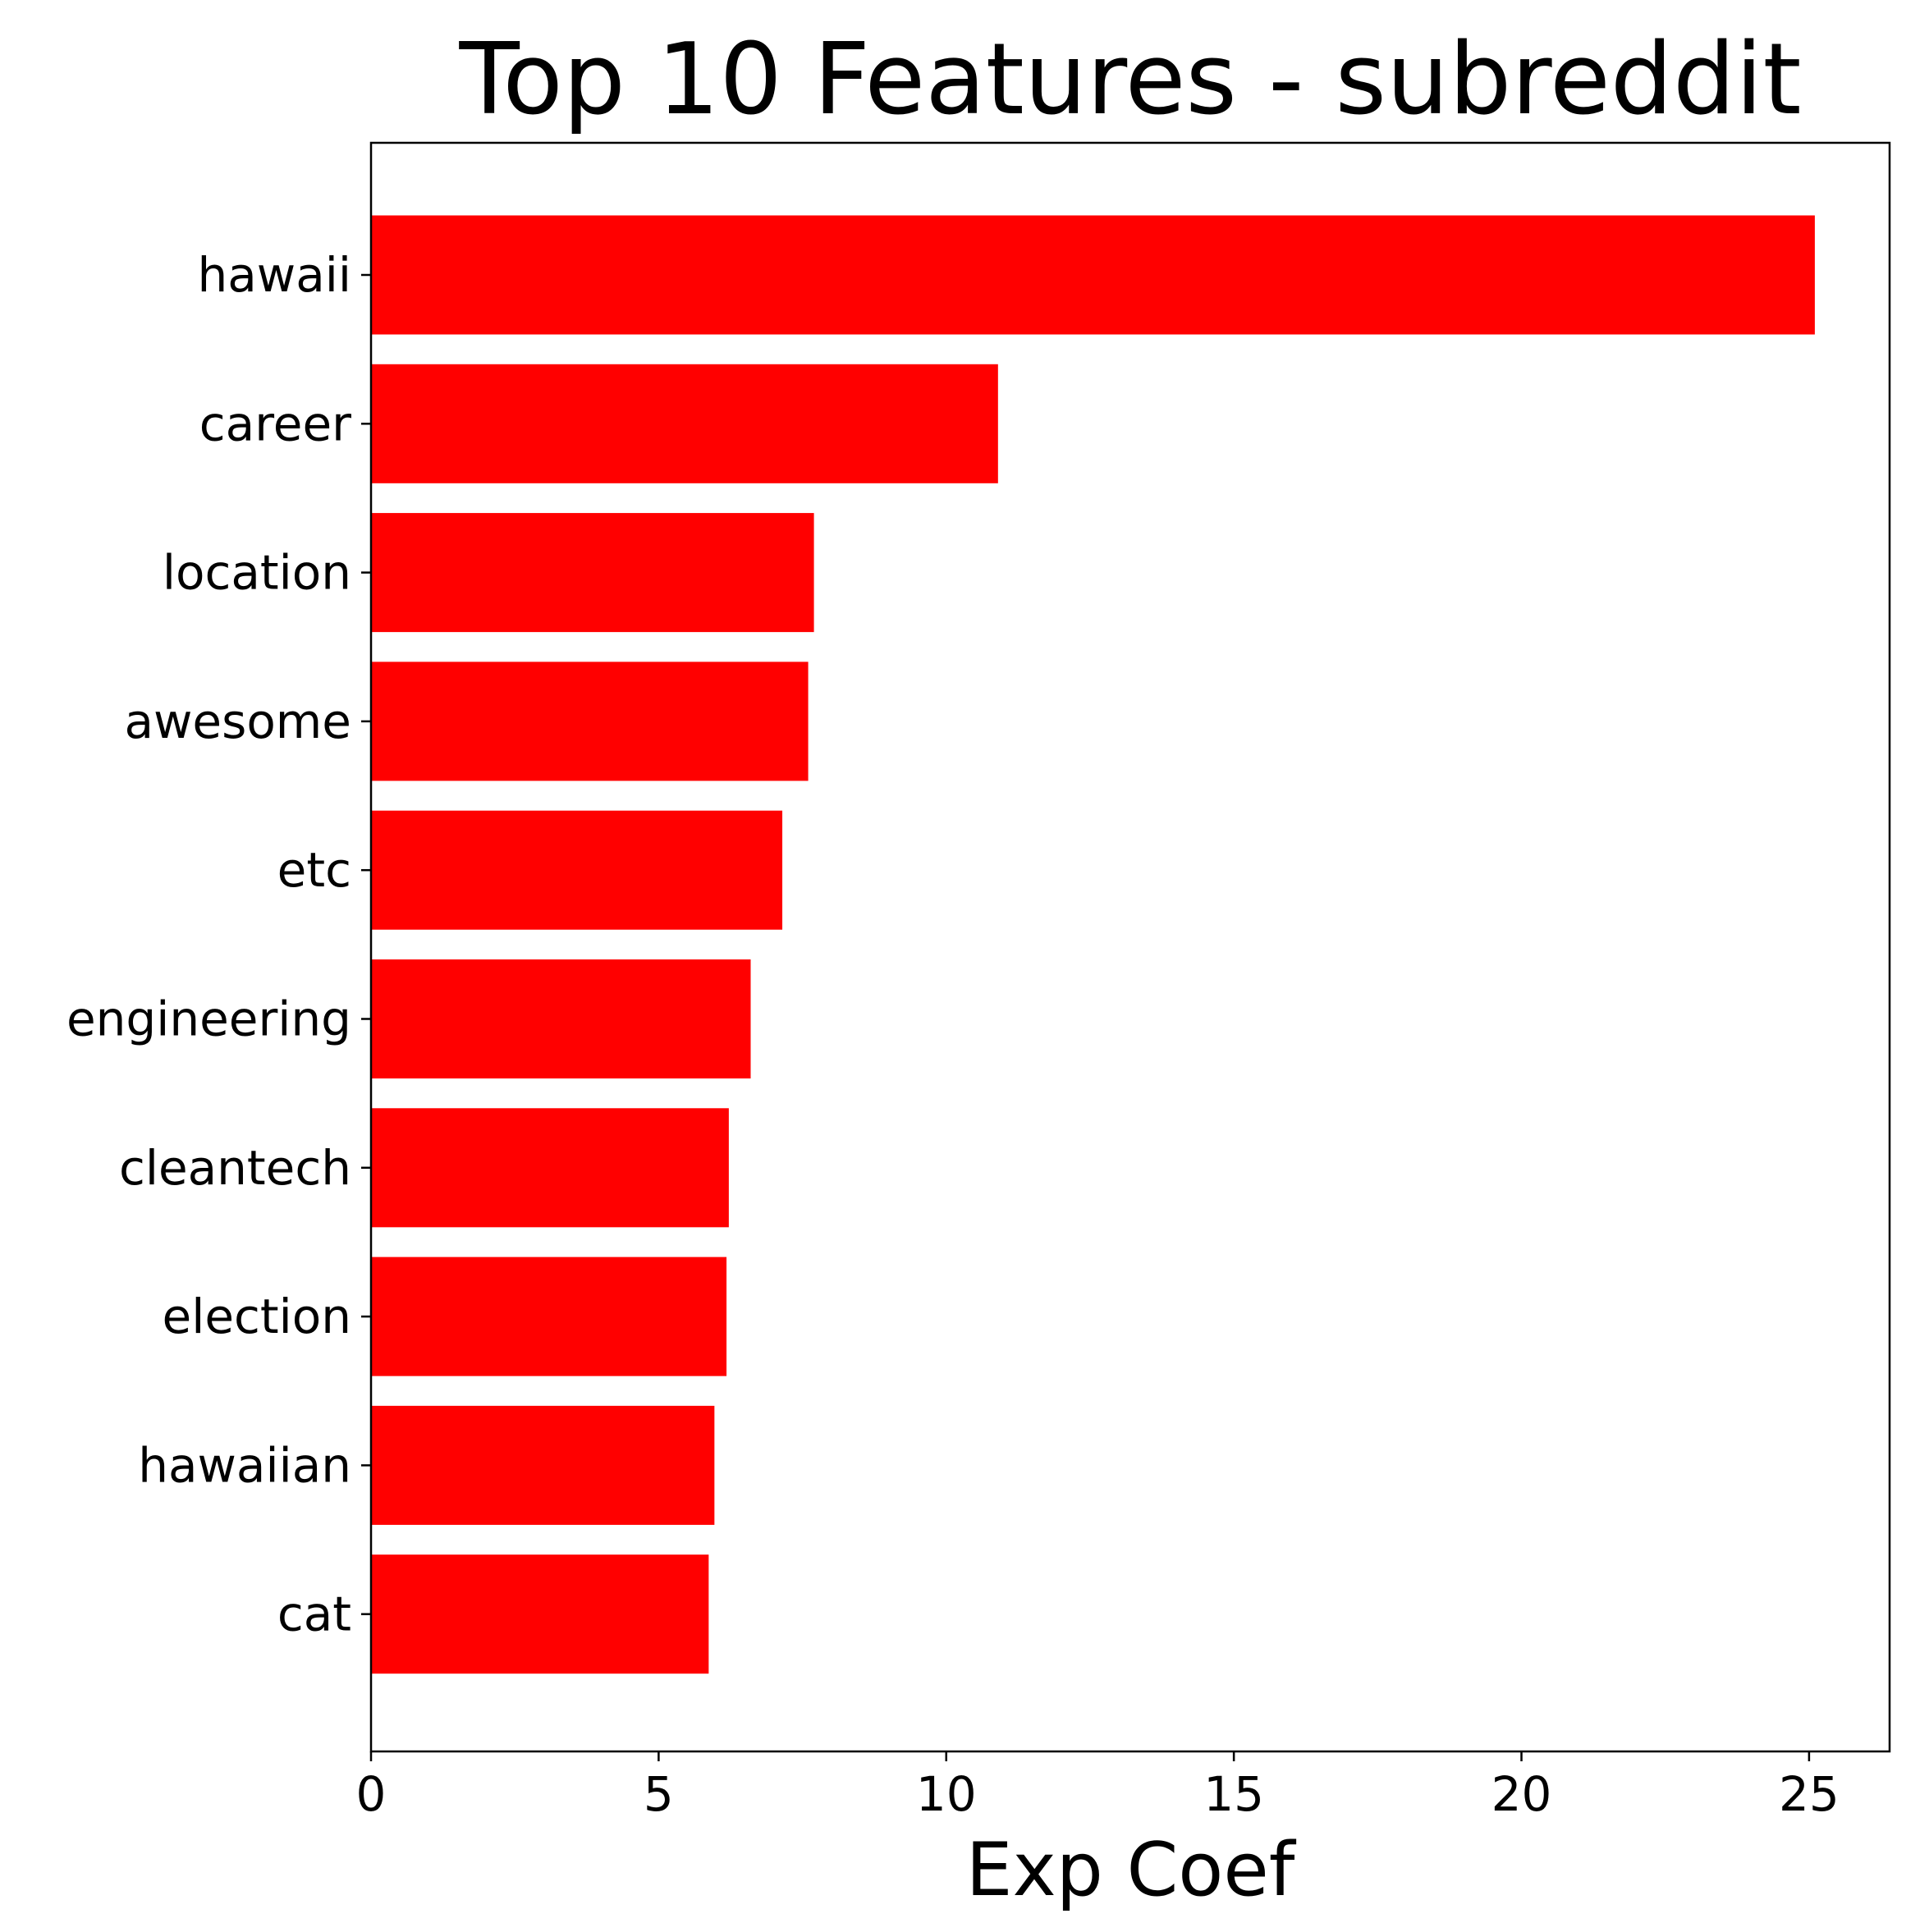 This screenshot has height=1932, width=1929. I want to click on bar-hawaiian, so click(543, 1465).